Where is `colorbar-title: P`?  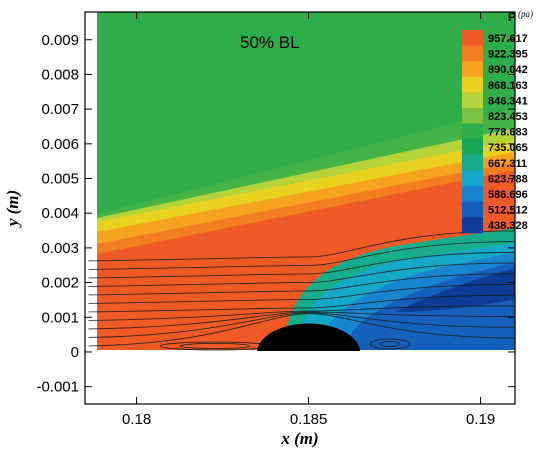 colorbar-title: P is located at coordinates (512, 17).